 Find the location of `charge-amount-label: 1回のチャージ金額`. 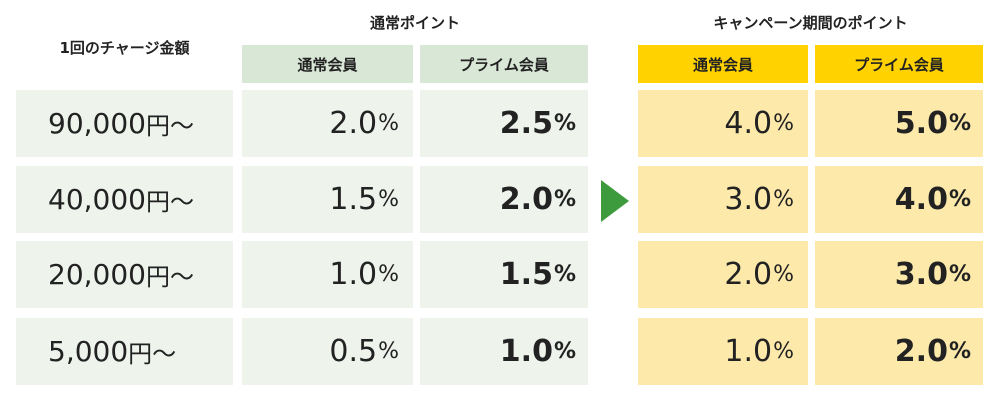

charge-amount-label: 1回のチャージ金額 is located at coordinates (124, 48).